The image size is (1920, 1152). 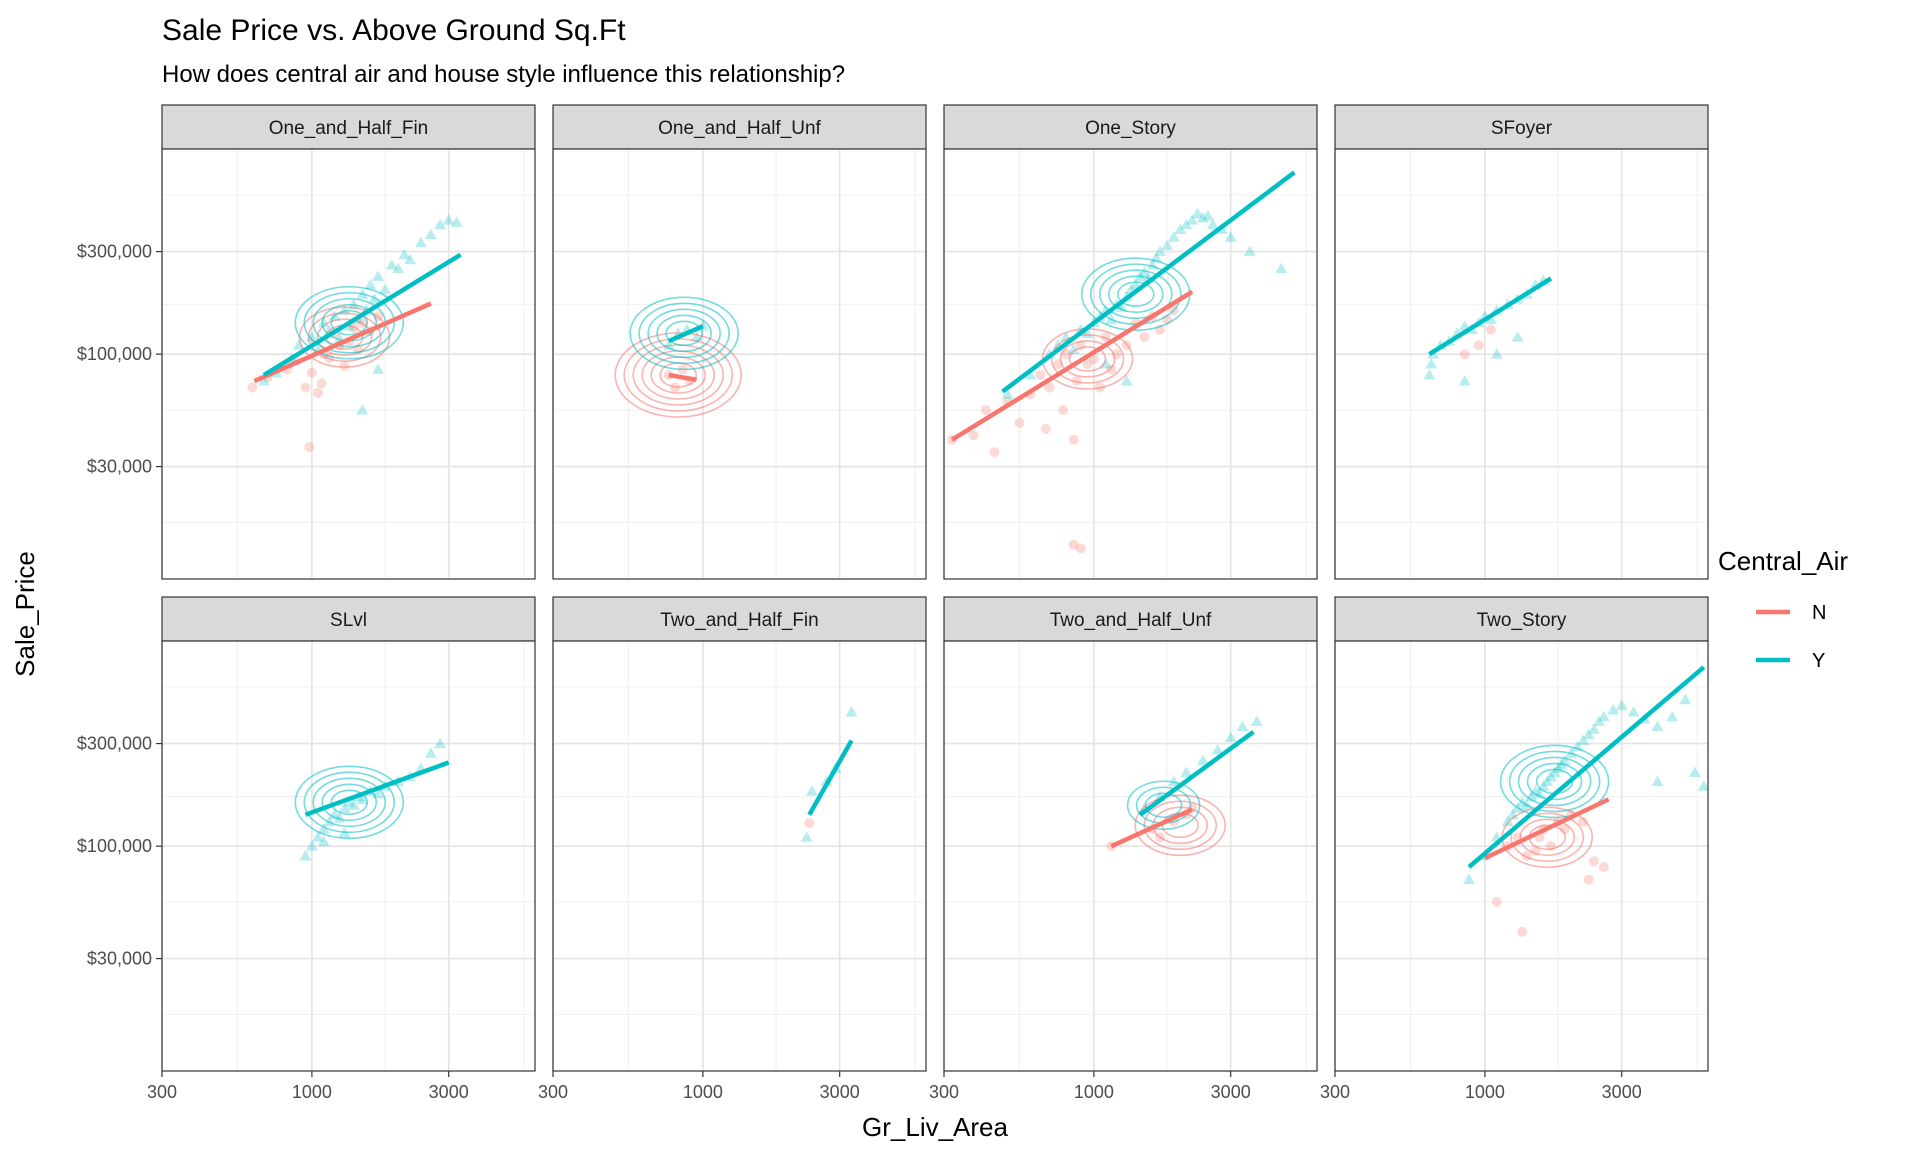 I want to click on y-tick-label: $100,000, so click(x=114, y=846).